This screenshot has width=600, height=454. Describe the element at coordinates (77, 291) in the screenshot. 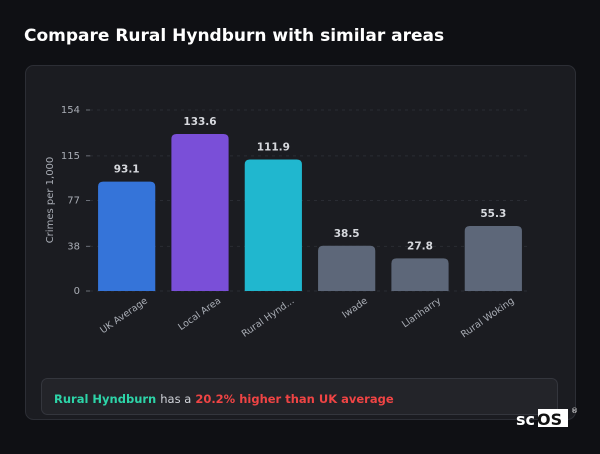

I see `y-tick-label: 0` at that location.